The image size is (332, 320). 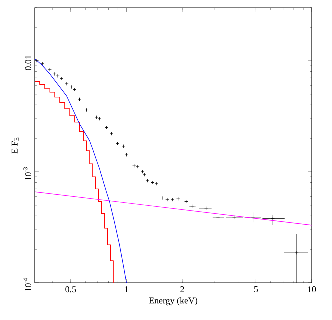 I want to click on x-tick-label: 1, so click(x=126, y=289).